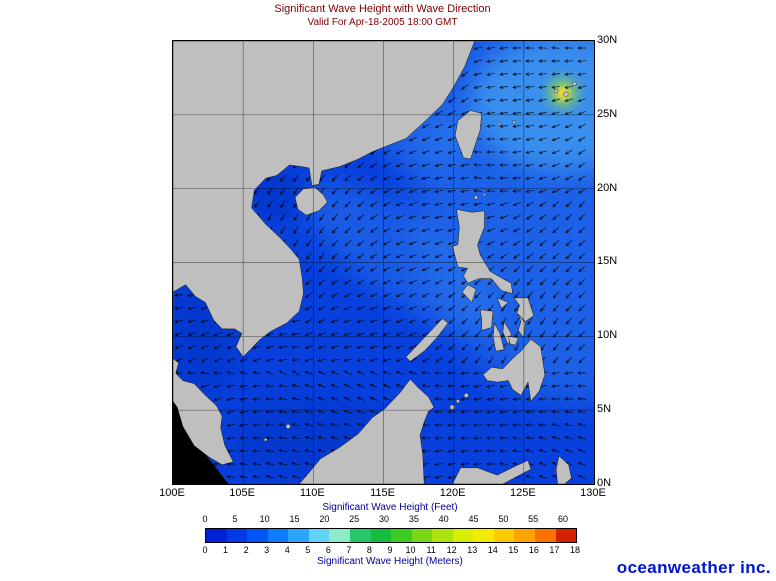 Image resolution: width=776 pixels, height=581 pixels. I want to click on latitude-label: 30N, so click(607, 40).